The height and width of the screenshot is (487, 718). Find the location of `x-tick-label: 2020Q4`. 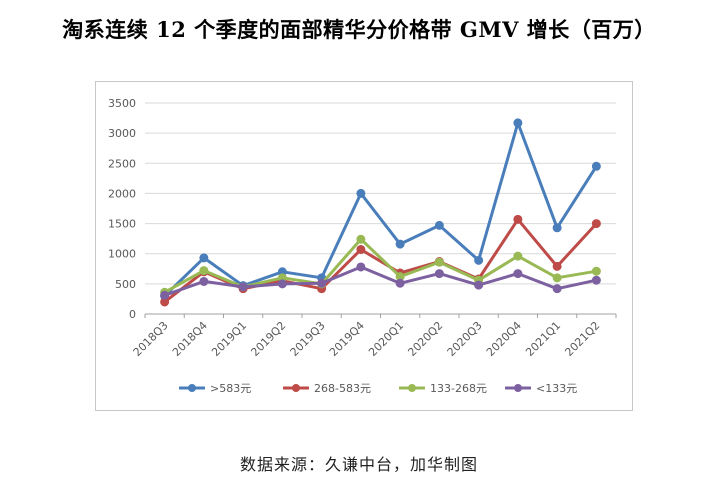

x-tick-label: 2020Q4 is located at coordinates (504, 339).